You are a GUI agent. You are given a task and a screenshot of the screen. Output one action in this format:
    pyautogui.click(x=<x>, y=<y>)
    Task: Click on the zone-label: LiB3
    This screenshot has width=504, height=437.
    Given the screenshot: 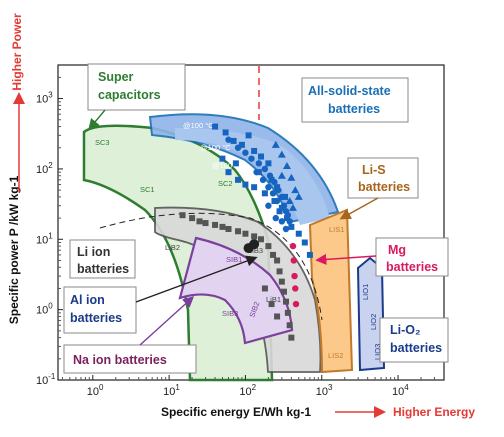 What is the action you would take?
    pyautogui.click(x=255, y=250)
    